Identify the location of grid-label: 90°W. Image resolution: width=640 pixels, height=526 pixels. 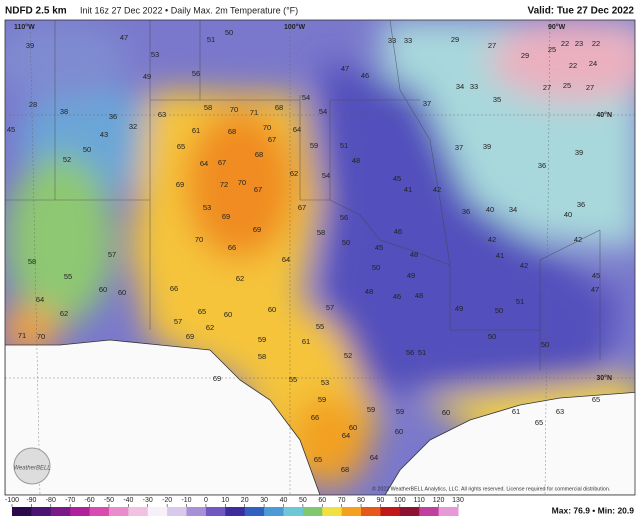
(557, 27).